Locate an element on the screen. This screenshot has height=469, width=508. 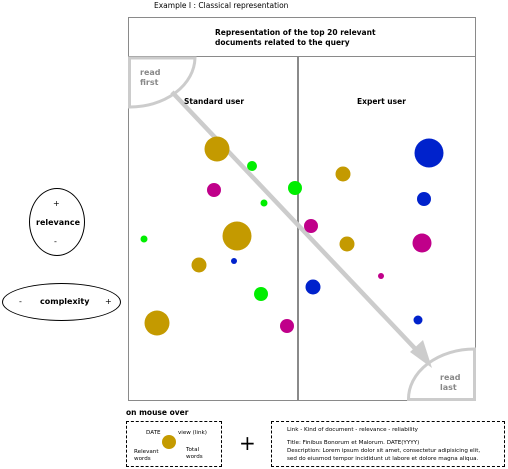
standard-user-label: Standard user is located at coordinates (214, 101).